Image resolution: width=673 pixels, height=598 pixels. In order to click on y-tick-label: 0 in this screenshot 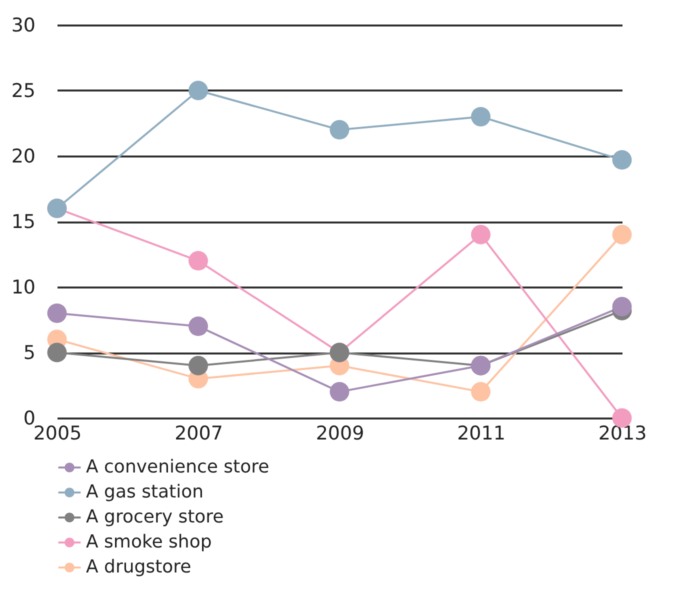, I will do `click(29, 419)`.